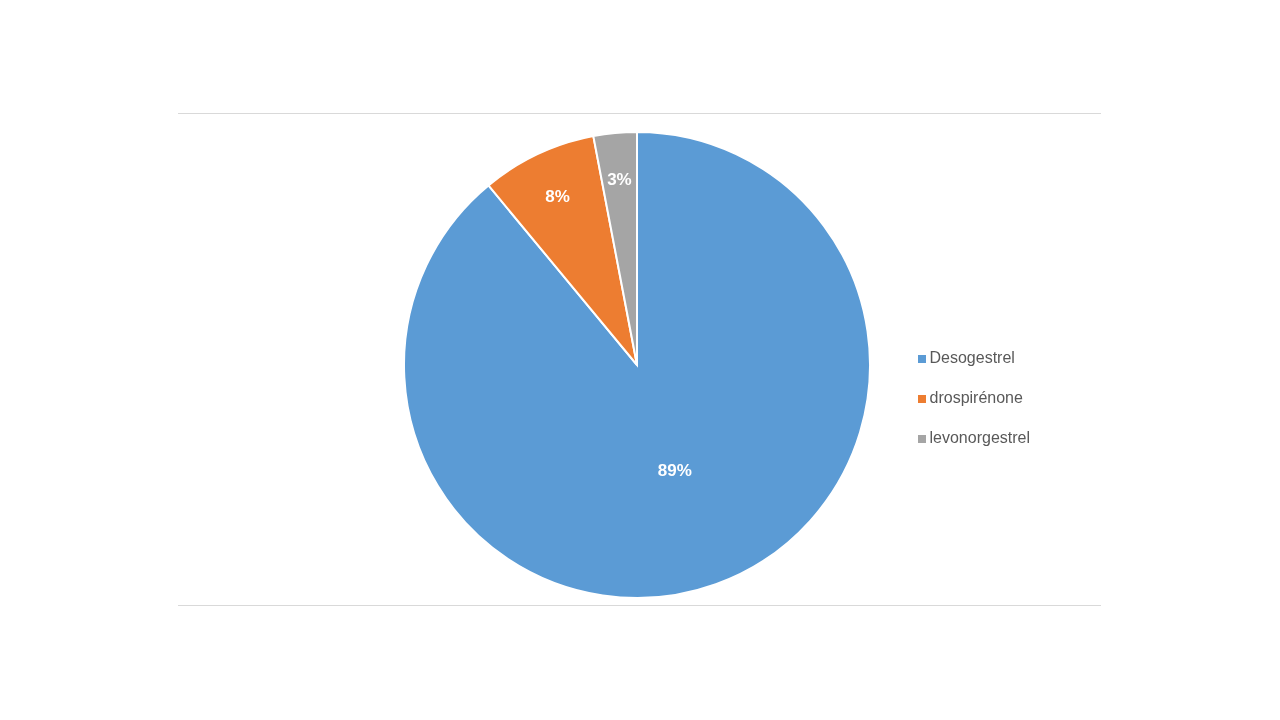 The width and height of the screenshot is (1280, 720). Describe the element at coordinates (972, 357) in the screenshot. I see `legend-label: Desogestrel` at that location.